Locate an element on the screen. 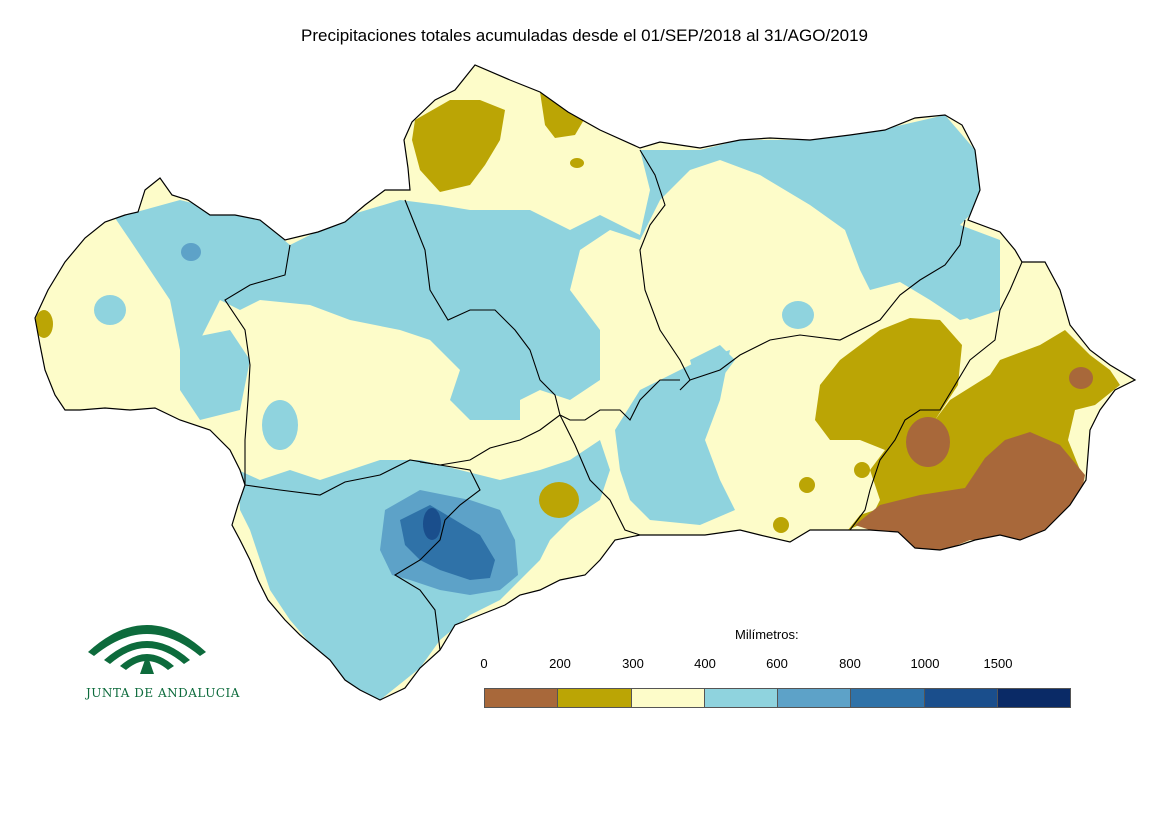 Image resolution: width=1169 pixels, height=826 pixels. legend-label: 600 is located at coordinates (777, 663).